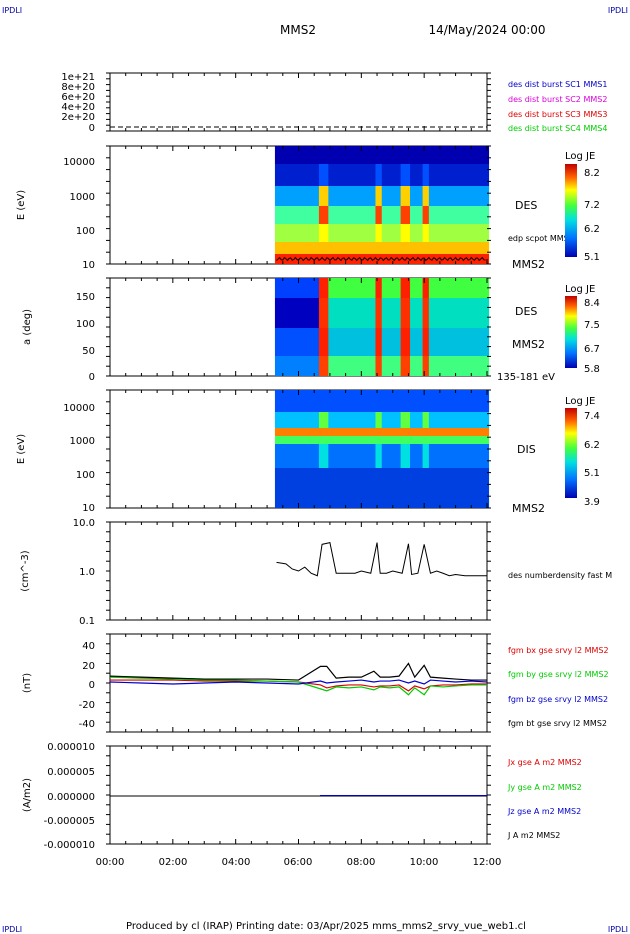 This screenshot has width=630, height=934. Describe the element at coordinates (592, 325) in the screenshot. I see `des-pa-cb-tick-2: 7.5` at that location.